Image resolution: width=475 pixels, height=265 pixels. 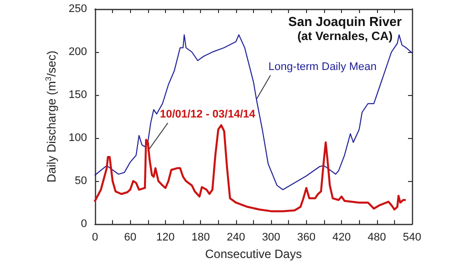 What do you see at coordinates (77, 95) in the screenshot?
I see `y-tick-label: 150` at bounding box center [77, 95].